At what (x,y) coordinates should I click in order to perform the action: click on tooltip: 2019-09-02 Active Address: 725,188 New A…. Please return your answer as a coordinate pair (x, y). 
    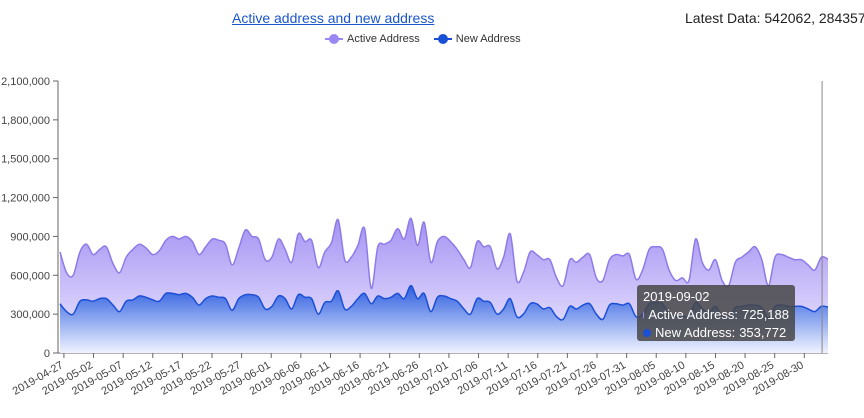
    Looking at the image, I should click on (716, 313).